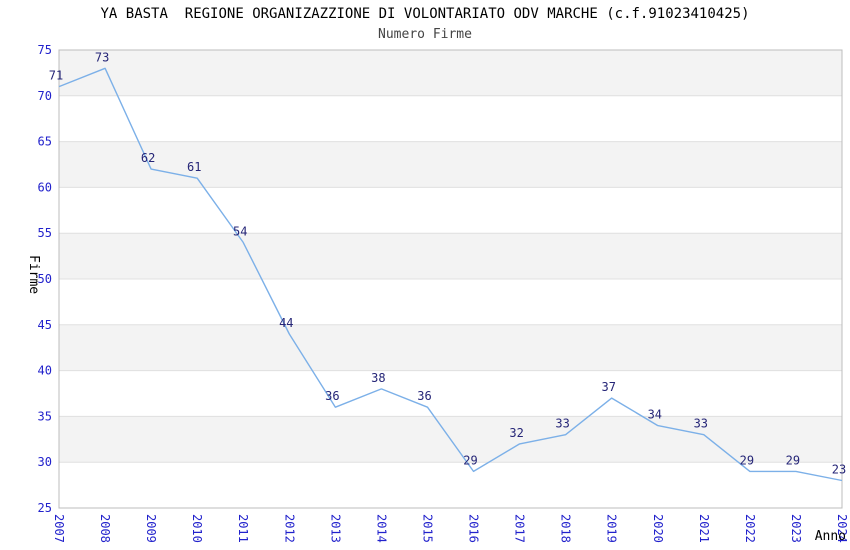  What do you see at coordinates (378, 378) in the screenshot?
I see `point-label: 38` at bounding box center [378, 378].